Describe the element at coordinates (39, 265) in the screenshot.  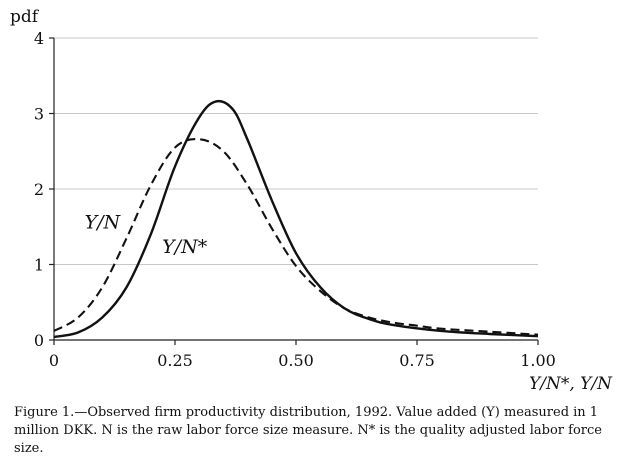
I see `y-tick-label-1: 1` at that location.